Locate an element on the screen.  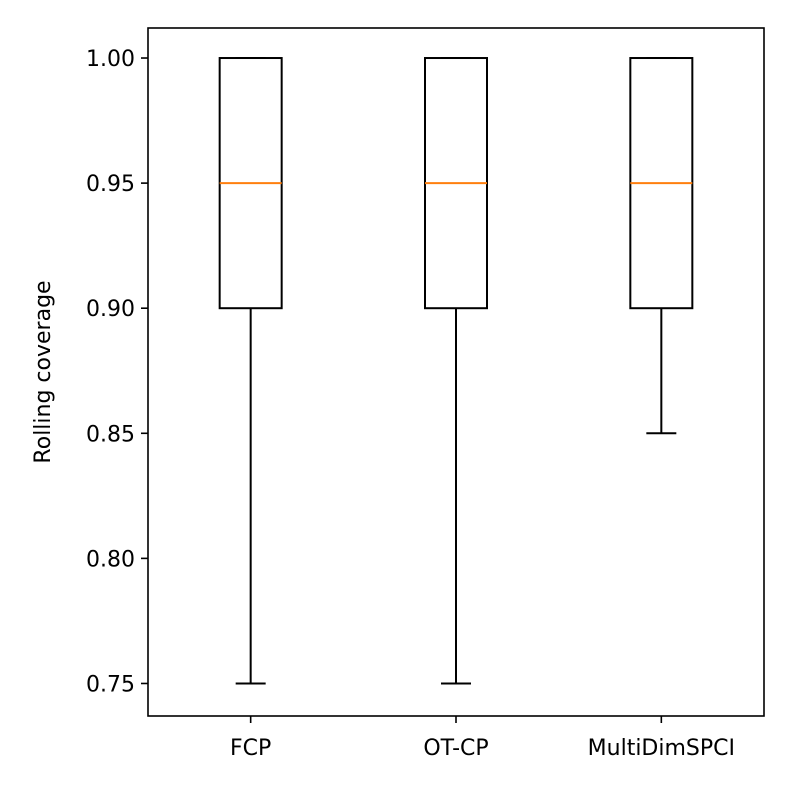
y-tick-label: 1.00 is located at coordinates (110, 59).